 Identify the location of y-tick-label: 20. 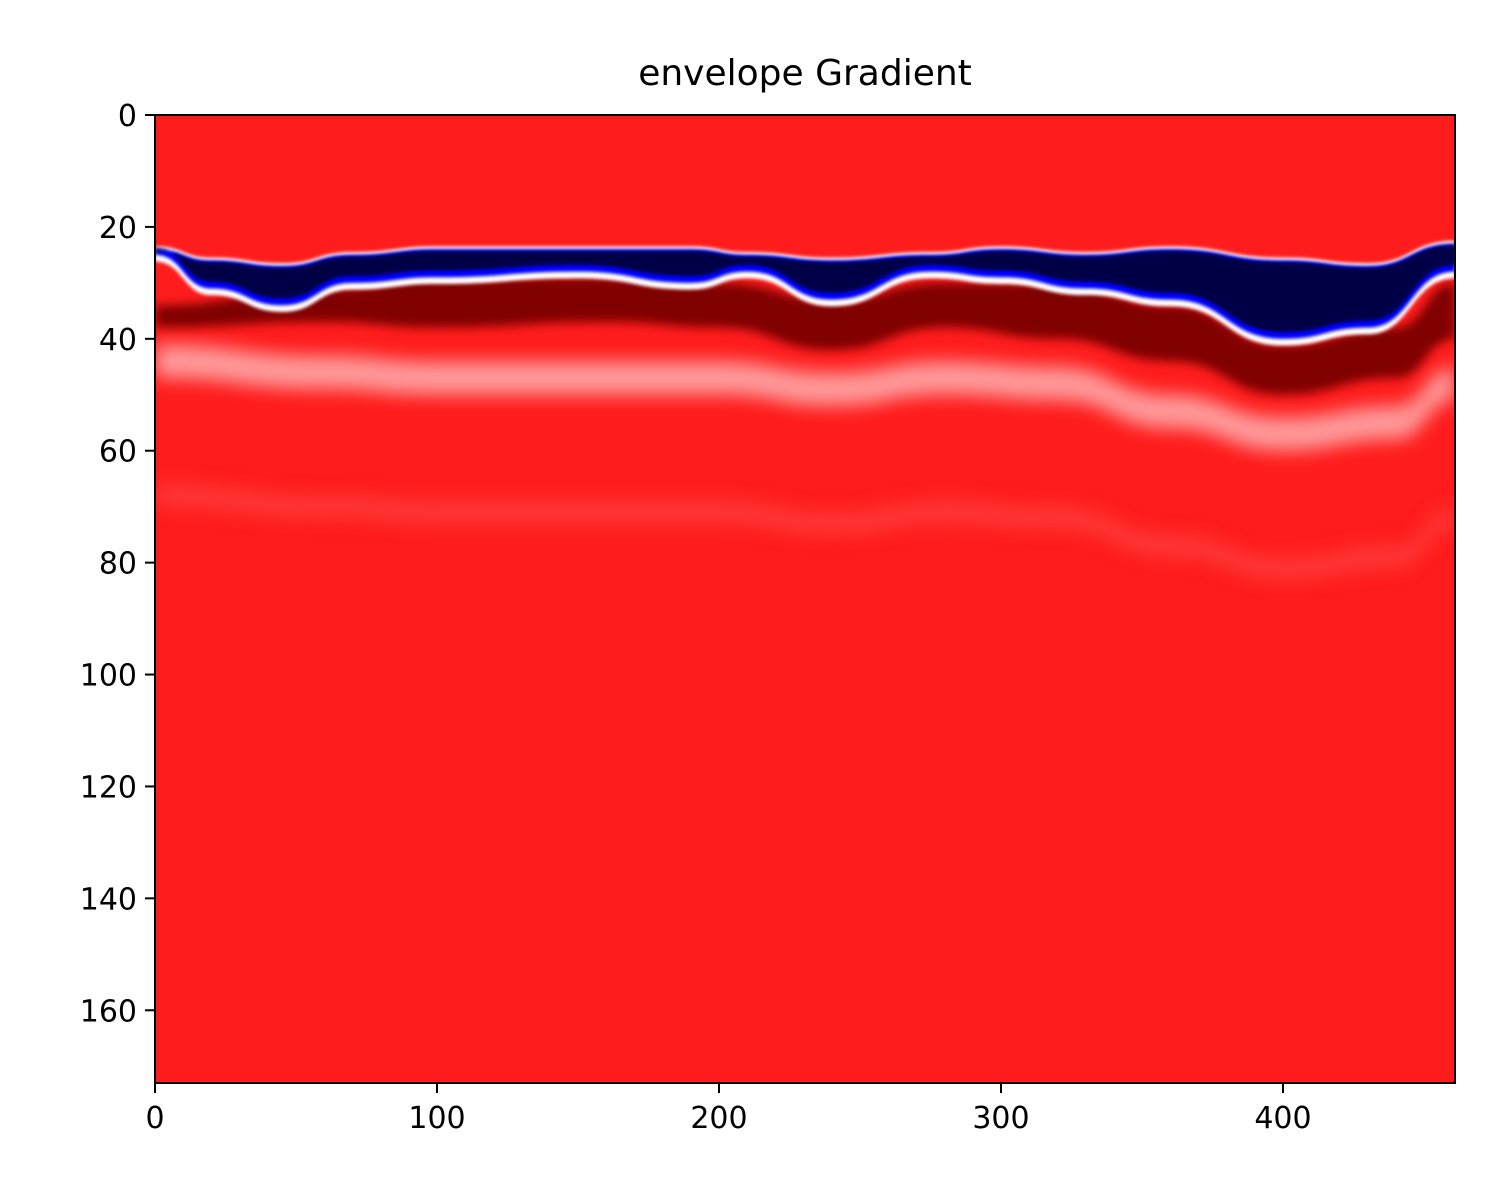
(118, 228).